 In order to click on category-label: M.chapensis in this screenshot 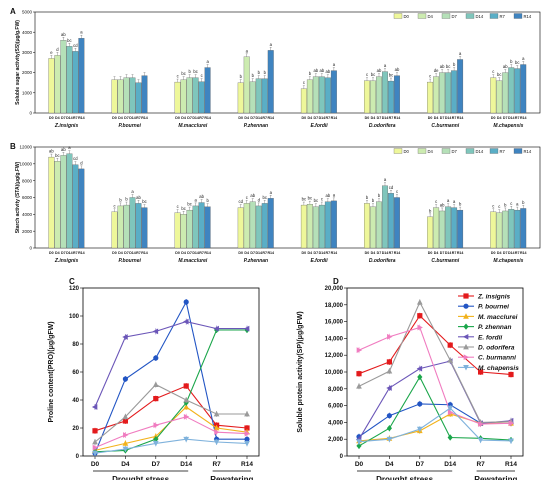, I will do `click(508, 261)`.